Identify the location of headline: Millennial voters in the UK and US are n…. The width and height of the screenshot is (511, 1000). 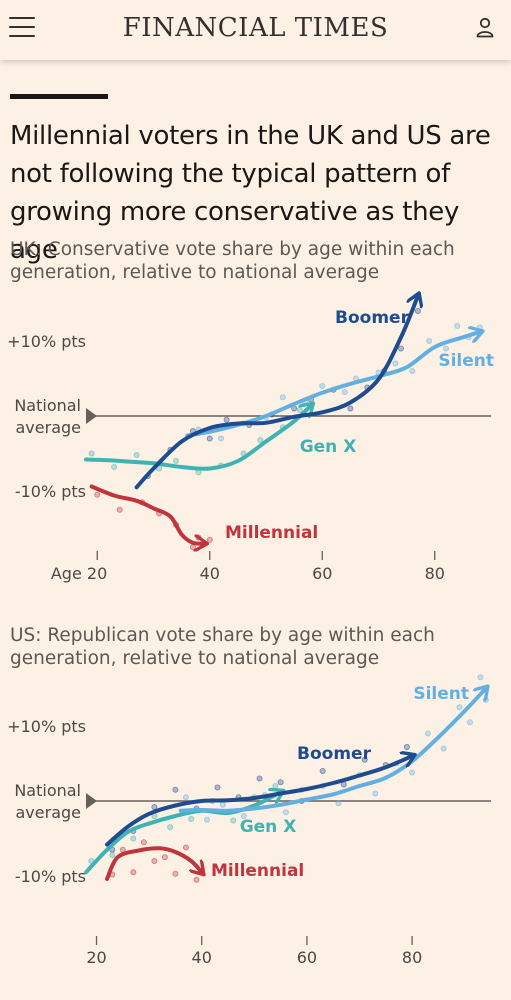
(250, 193).